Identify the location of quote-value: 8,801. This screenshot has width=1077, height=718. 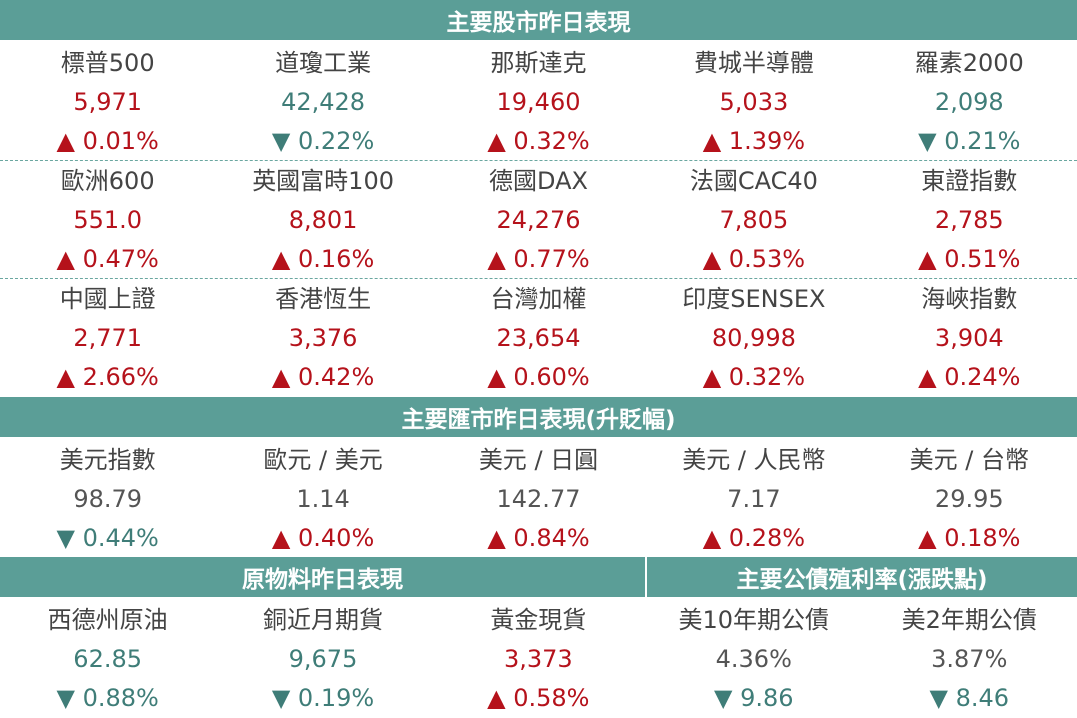
(323, 220).